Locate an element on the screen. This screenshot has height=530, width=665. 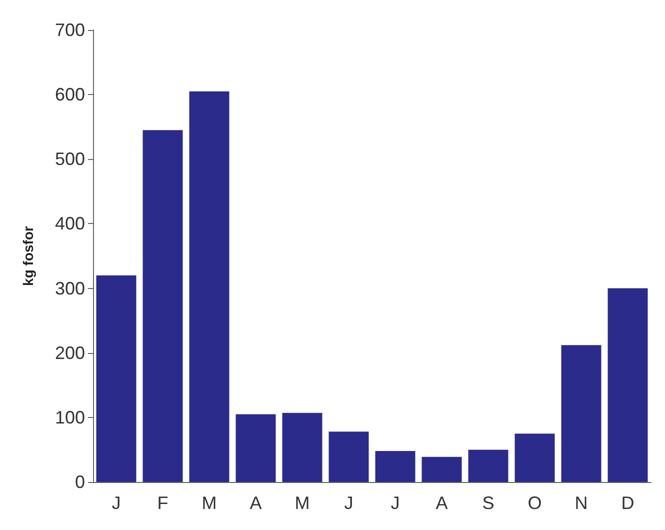
y-tick-label: 500 is located at coordinates (69, 159).